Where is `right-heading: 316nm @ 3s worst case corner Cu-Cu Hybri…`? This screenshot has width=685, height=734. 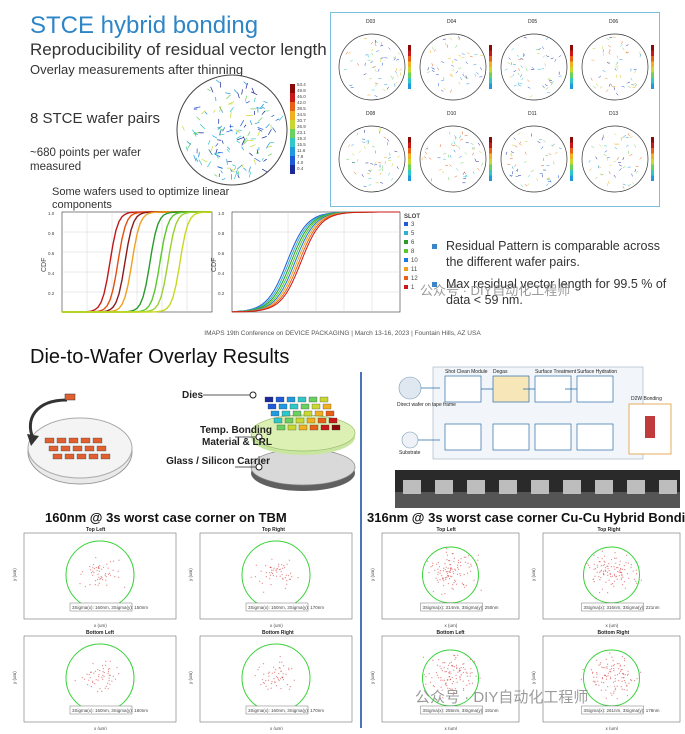 right-heading: 316nm @ 3s worst case corner Cu-Cu Hybri… is located at coordinates (526, 517).